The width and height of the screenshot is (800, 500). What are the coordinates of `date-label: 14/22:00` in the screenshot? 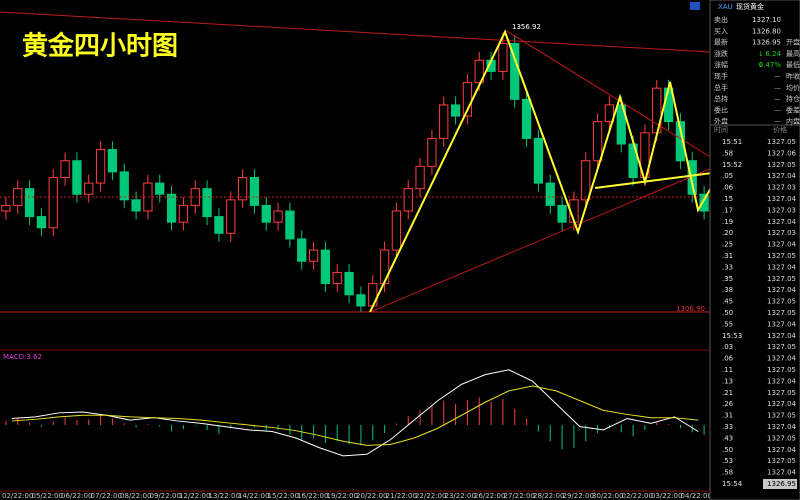 It's located at (253, 496).